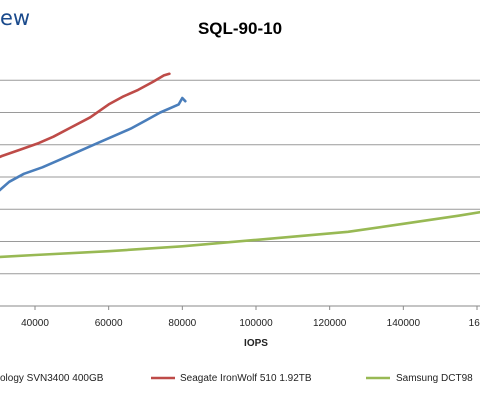 Image resolution: width=480 pixels, height=401 pixels. What do you see at coordinates (246, 378) in the screenshot?
I see `legend-label: Seagate IronWolf 510 1.92TB` at bounding box center [246, 378].